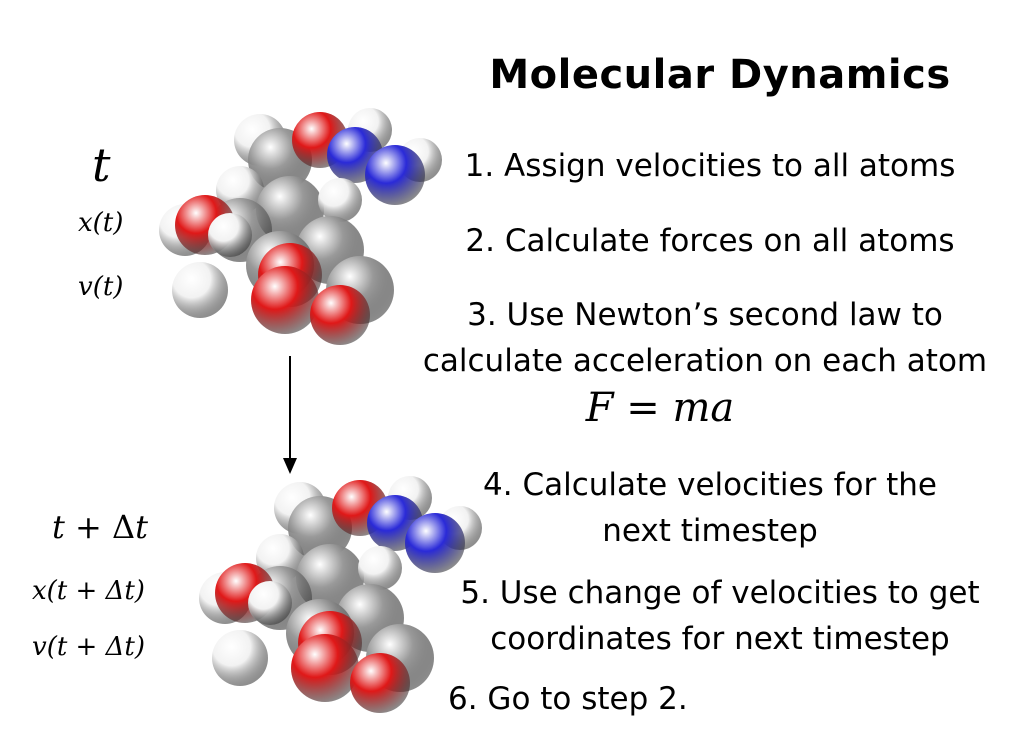 The height and width of the screenshot is (742, 1013). Describe the element at coordinates (720, 639) in the screenshot. I see `step-5-line-2: coordinates for next timestep` at that location.